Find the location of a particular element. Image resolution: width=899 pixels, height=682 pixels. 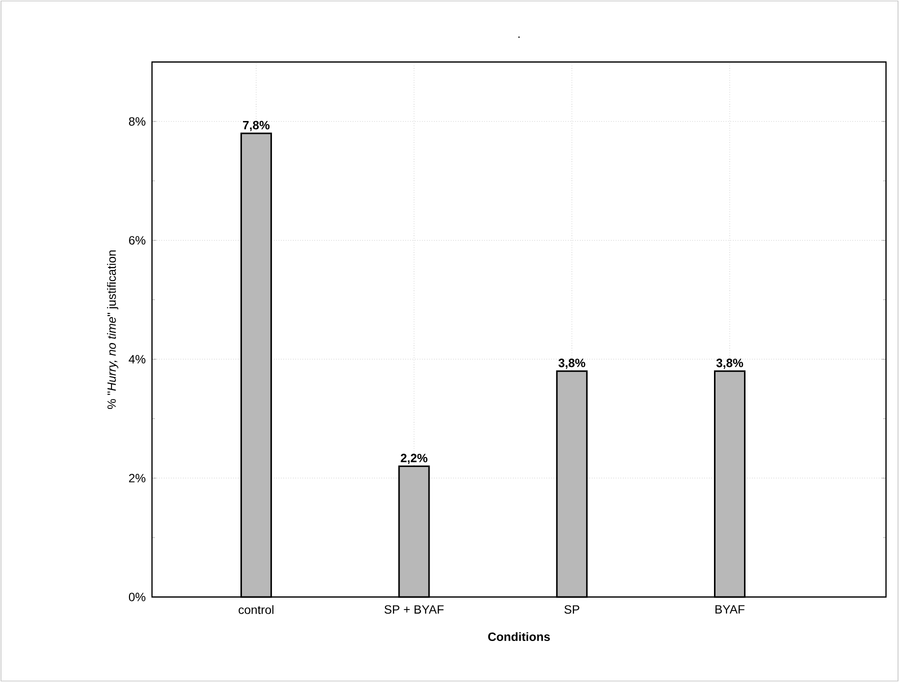

x-tick-label: BYAF is located at coordinates (729, 609).